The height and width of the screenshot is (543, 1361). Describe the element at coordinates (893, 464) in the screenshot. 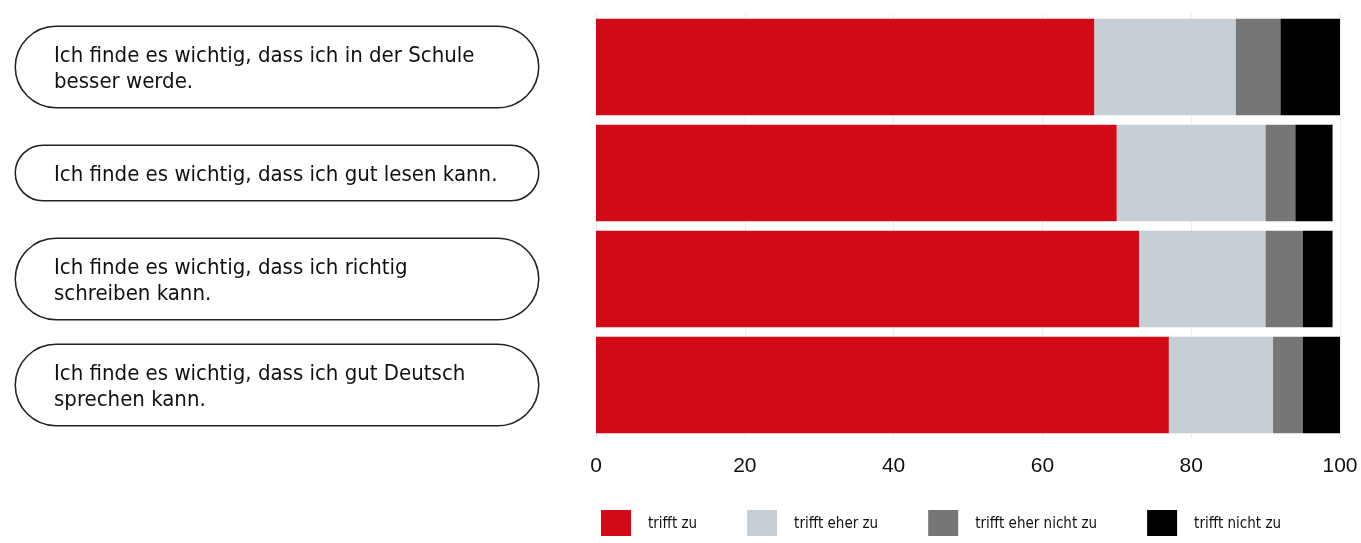

I see `x-tick-label: 40` at that location.